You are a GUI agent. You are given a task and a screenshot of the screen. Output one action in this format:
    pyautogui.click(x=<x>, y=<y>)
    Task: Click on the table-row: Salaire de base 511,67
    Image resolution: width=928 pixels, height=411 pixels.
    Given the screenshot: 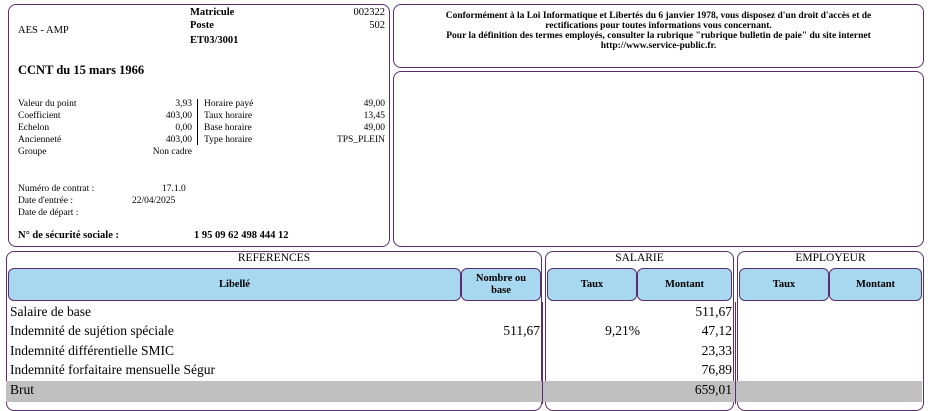 What is the action you would take?
    pyautogui.click(x=464, y=312)
    